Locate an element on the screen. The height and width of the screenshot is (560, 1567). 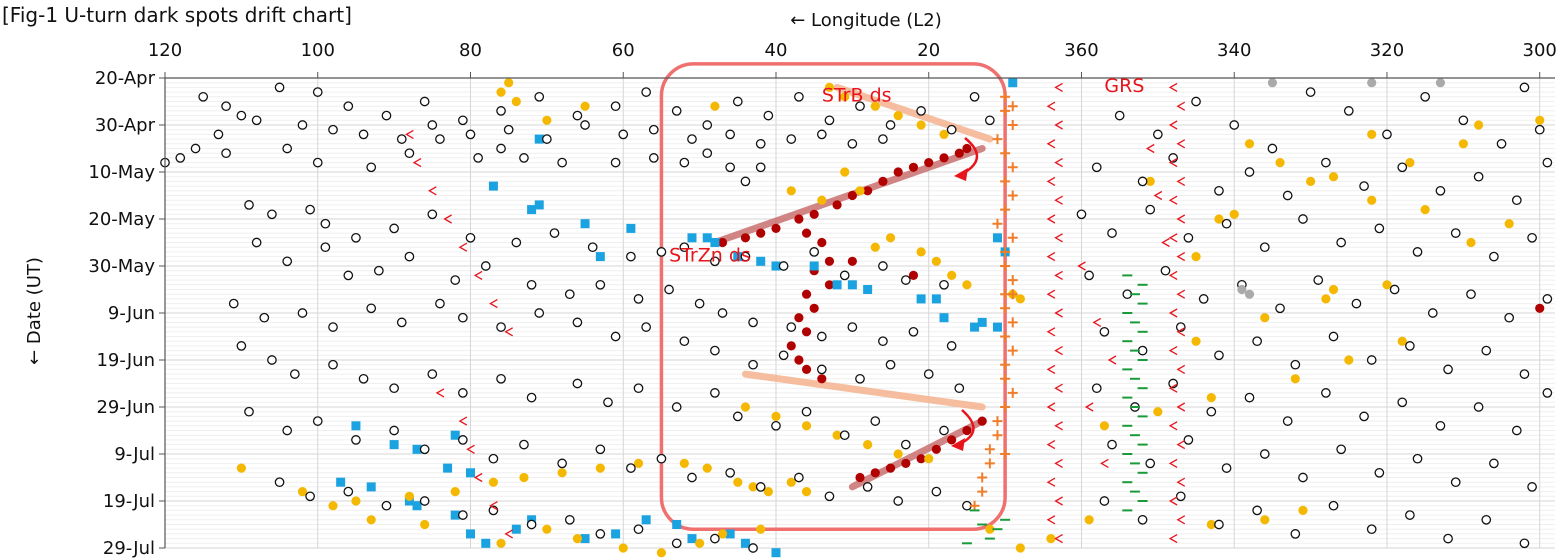
y-tick-label: 30-May is located at coordinates (121, 266).